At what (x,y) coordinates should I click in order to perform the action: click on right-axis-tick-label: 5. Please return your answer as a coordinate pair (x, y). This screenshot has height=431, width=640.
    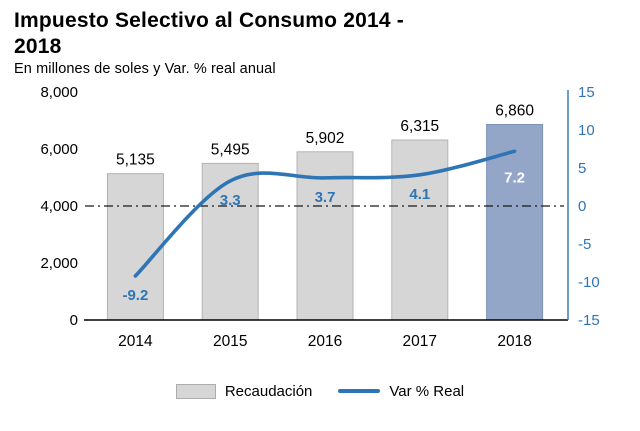
    Looking at the image, I should click on (582, 168).